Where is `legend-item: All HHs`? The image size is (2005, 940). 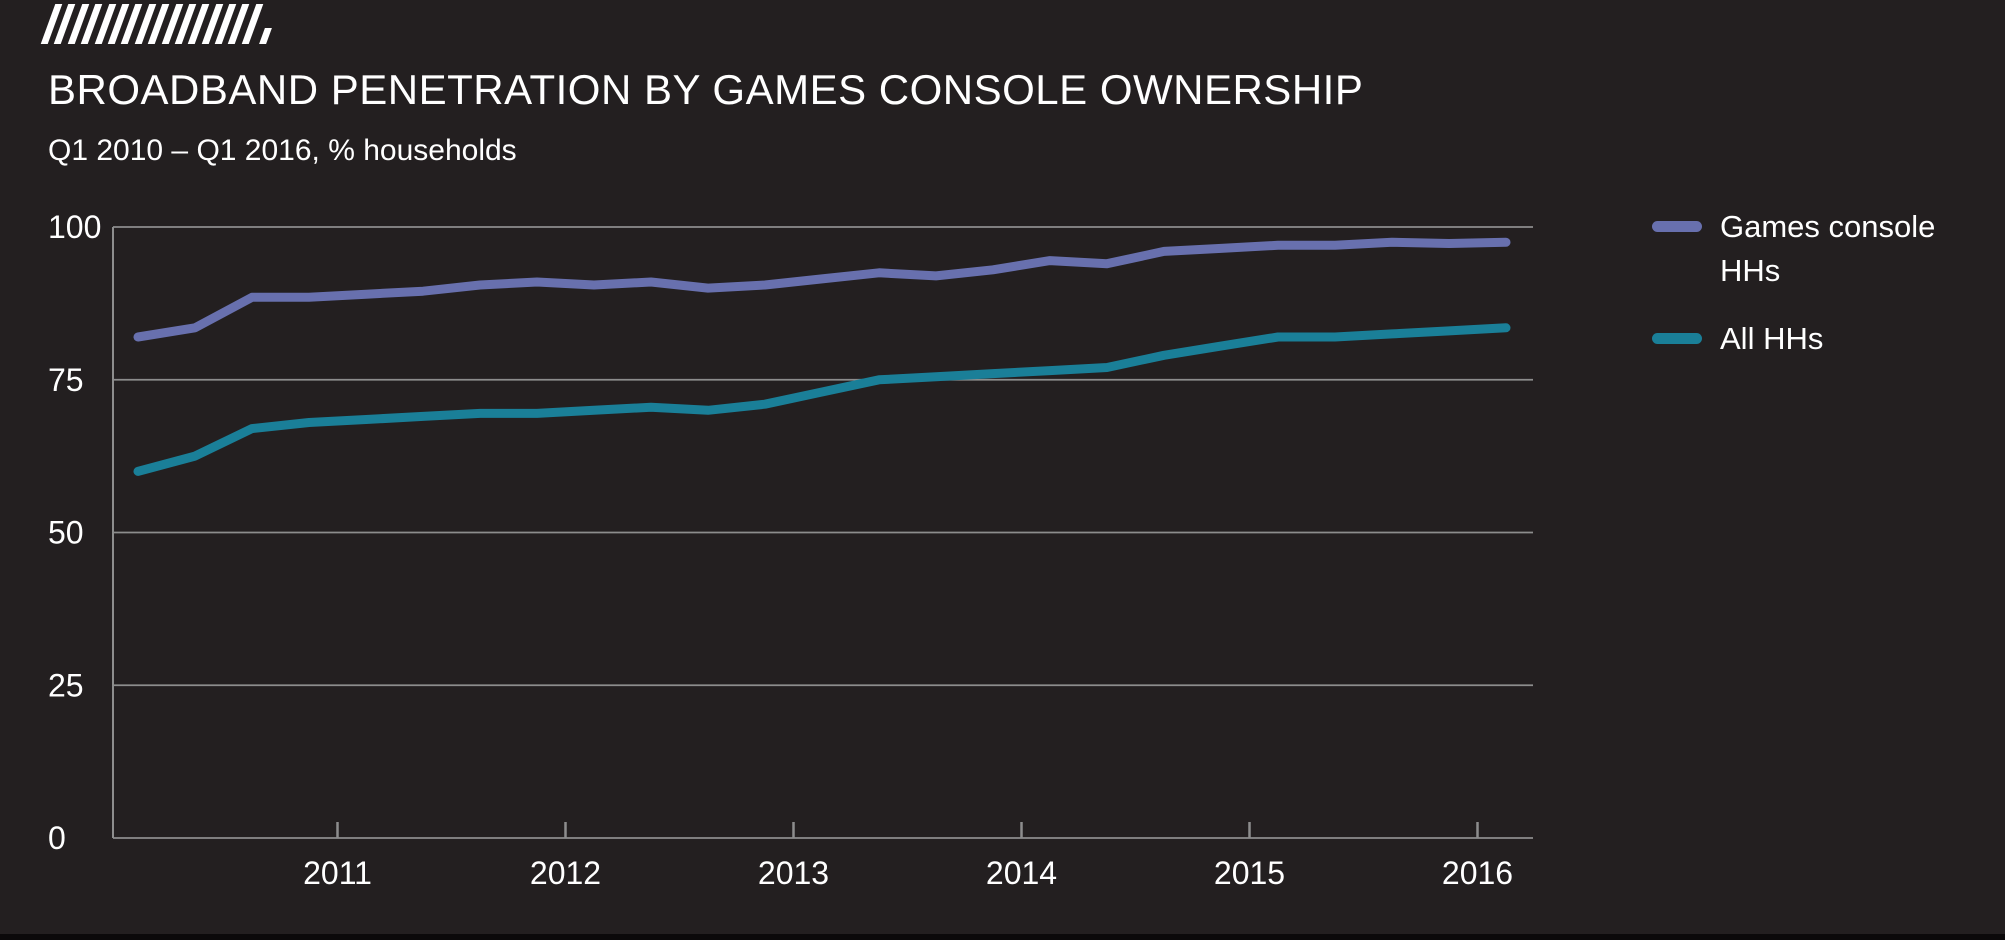
legend-item: All HHs is located at coordinates (1817, 339).